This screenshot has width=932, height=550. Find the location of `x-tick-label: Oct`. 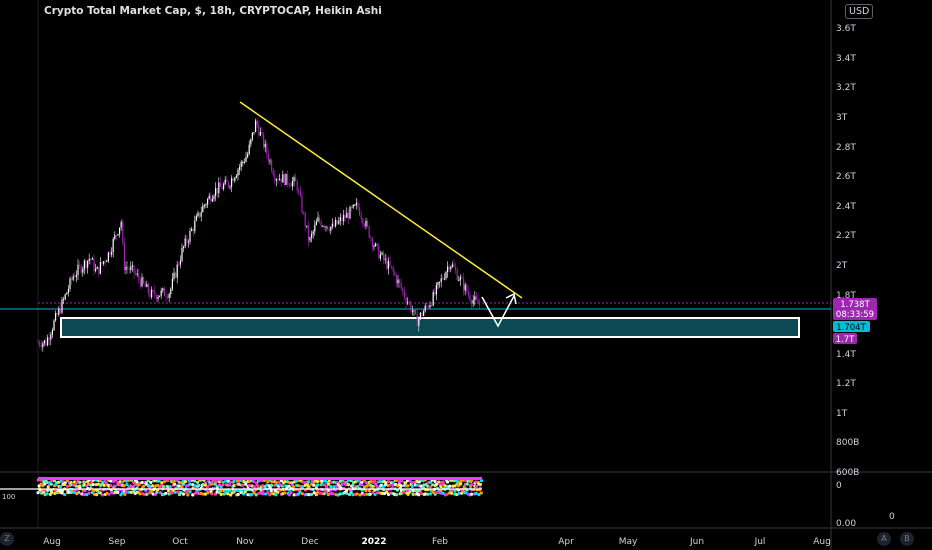

x-tick-label: Oct is located at coordinates (180, 542).